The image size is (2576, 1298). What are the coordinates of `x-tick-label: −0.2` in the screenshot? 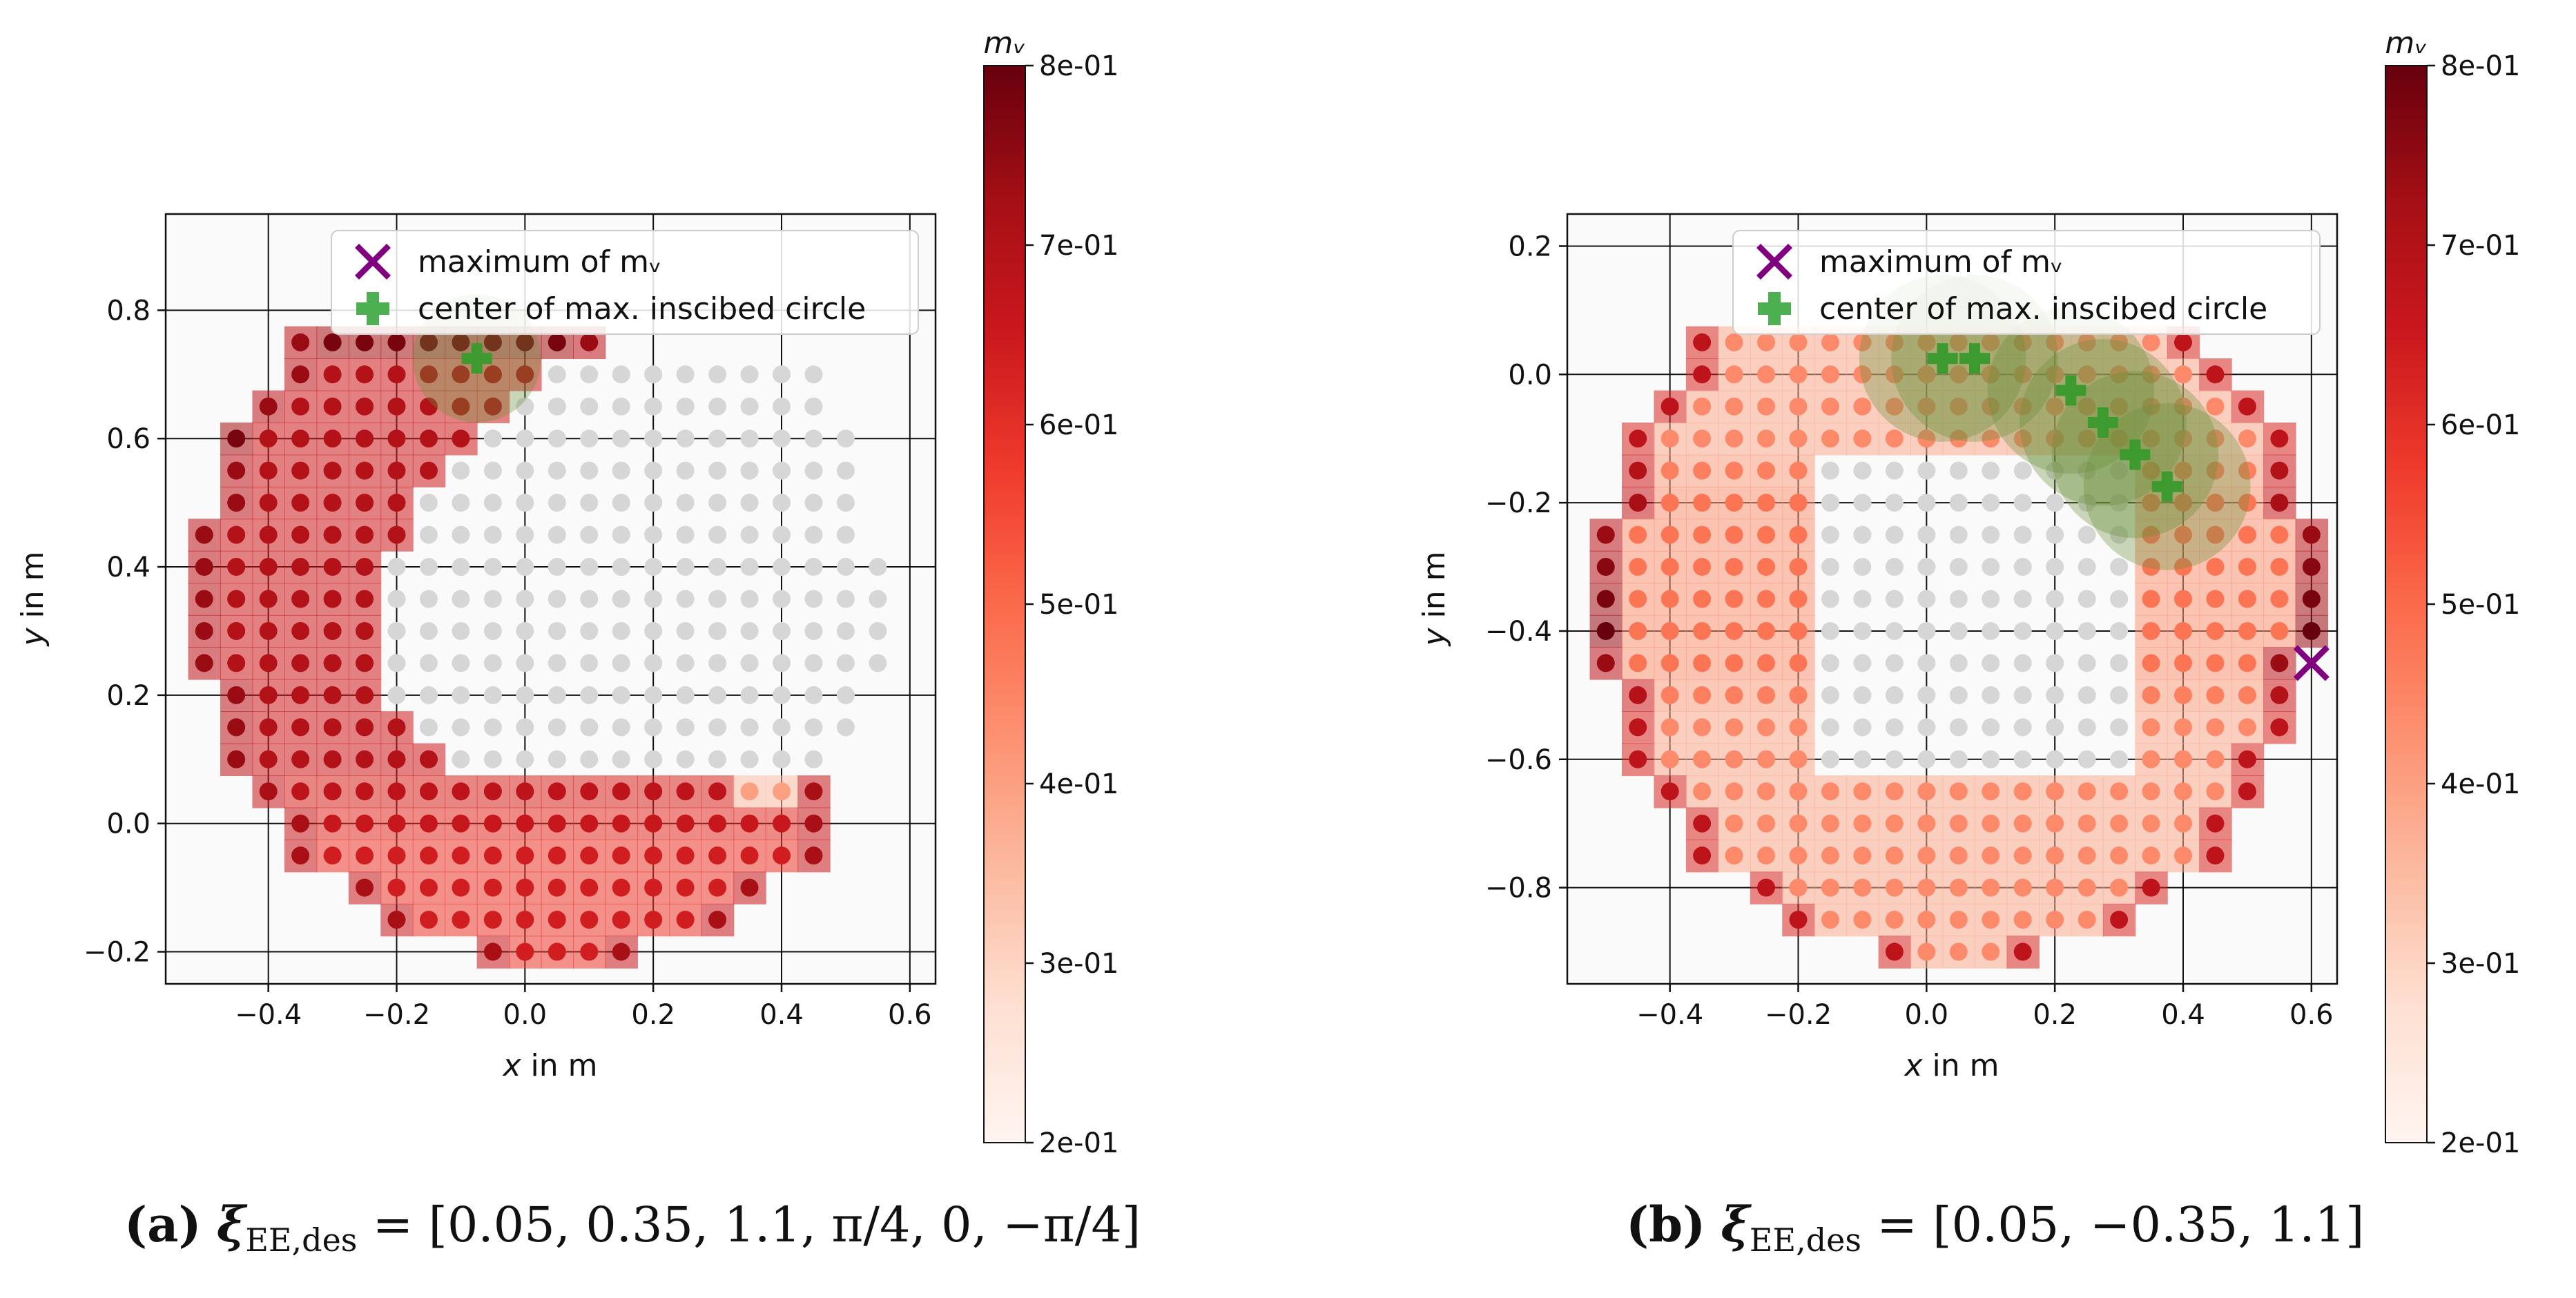 It's located at (396, 1015).